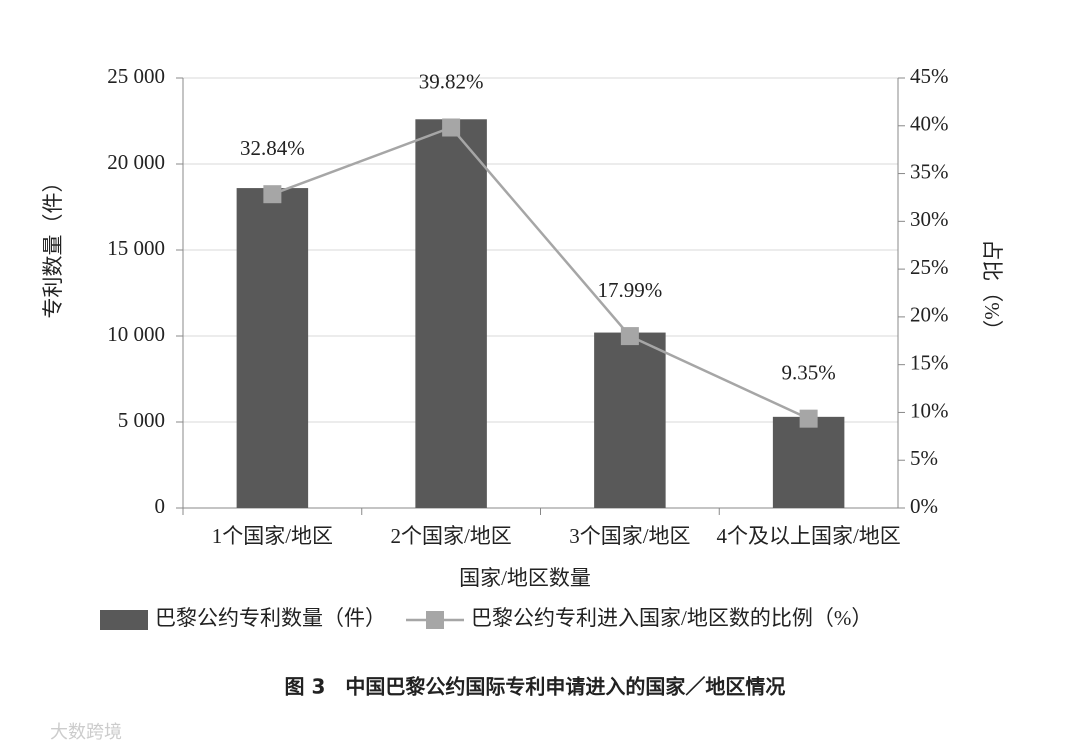 This screenshot has width=1080, height=753. Describe the element at coordinates (630, 290) in the screenshot. I see `data-label: 17.99%` at that location.